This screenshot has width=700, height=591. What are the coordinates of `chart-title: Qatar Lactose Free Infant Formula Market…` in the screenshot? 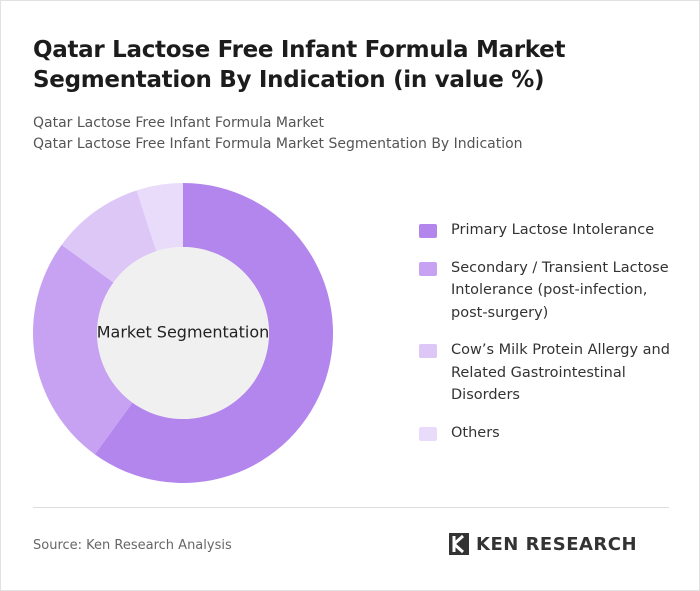 It's located at (299, 65).